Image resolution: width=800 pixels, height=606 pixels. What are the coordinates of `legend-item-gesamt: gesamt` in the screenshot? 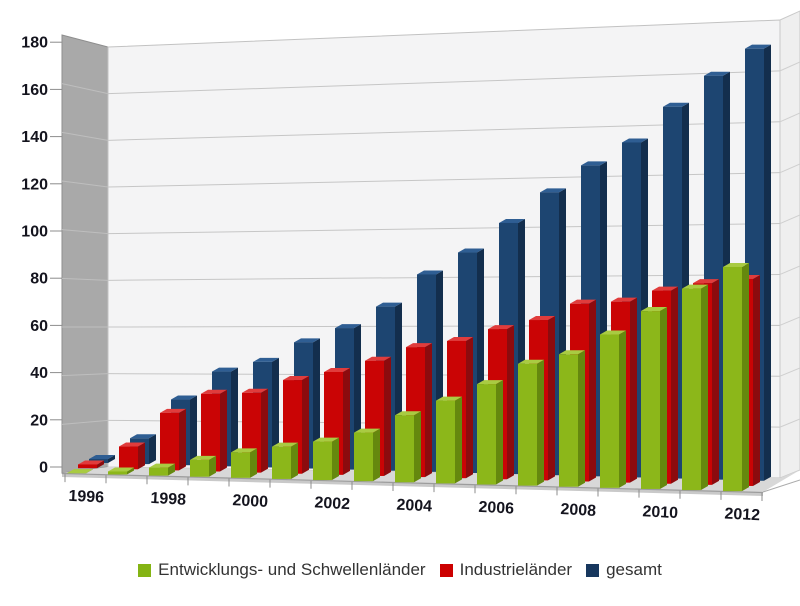 It's located at (624, 570).